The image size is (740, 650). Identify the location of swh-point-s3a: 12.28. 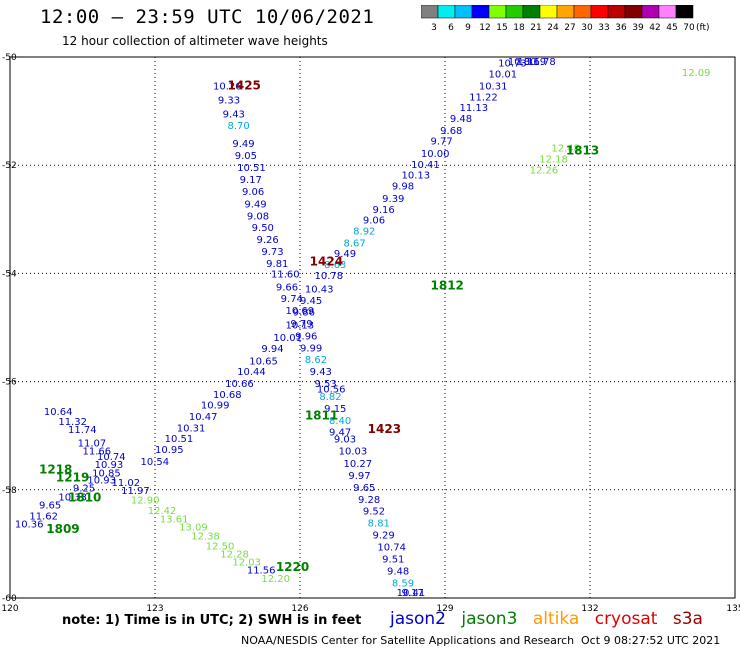
(234, 554).